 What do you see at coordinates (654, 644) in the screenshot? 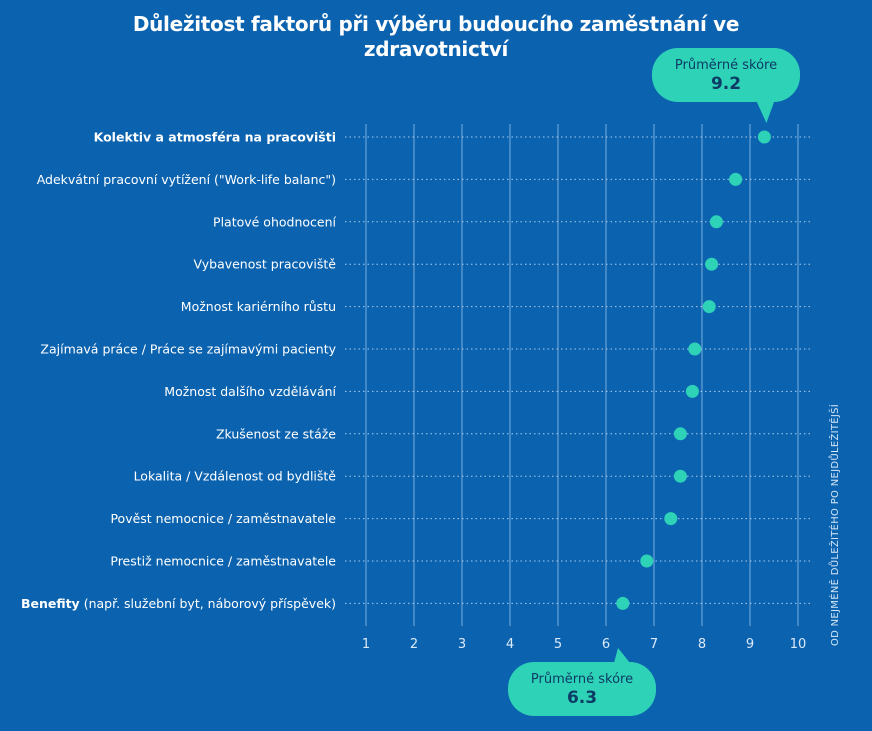
I see `x-tick-label: 7` at bounding box center [654, 644].